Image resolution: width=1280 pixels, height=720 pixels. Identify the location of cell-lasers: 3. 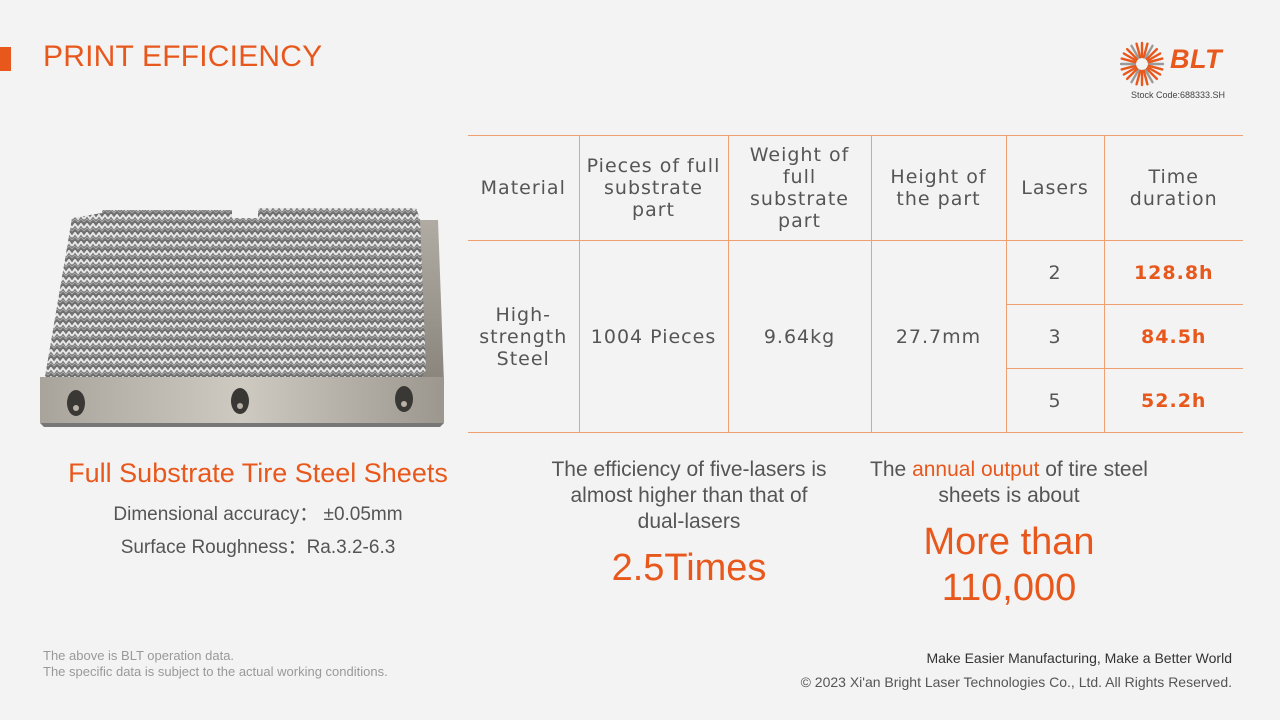
(1055, 336).